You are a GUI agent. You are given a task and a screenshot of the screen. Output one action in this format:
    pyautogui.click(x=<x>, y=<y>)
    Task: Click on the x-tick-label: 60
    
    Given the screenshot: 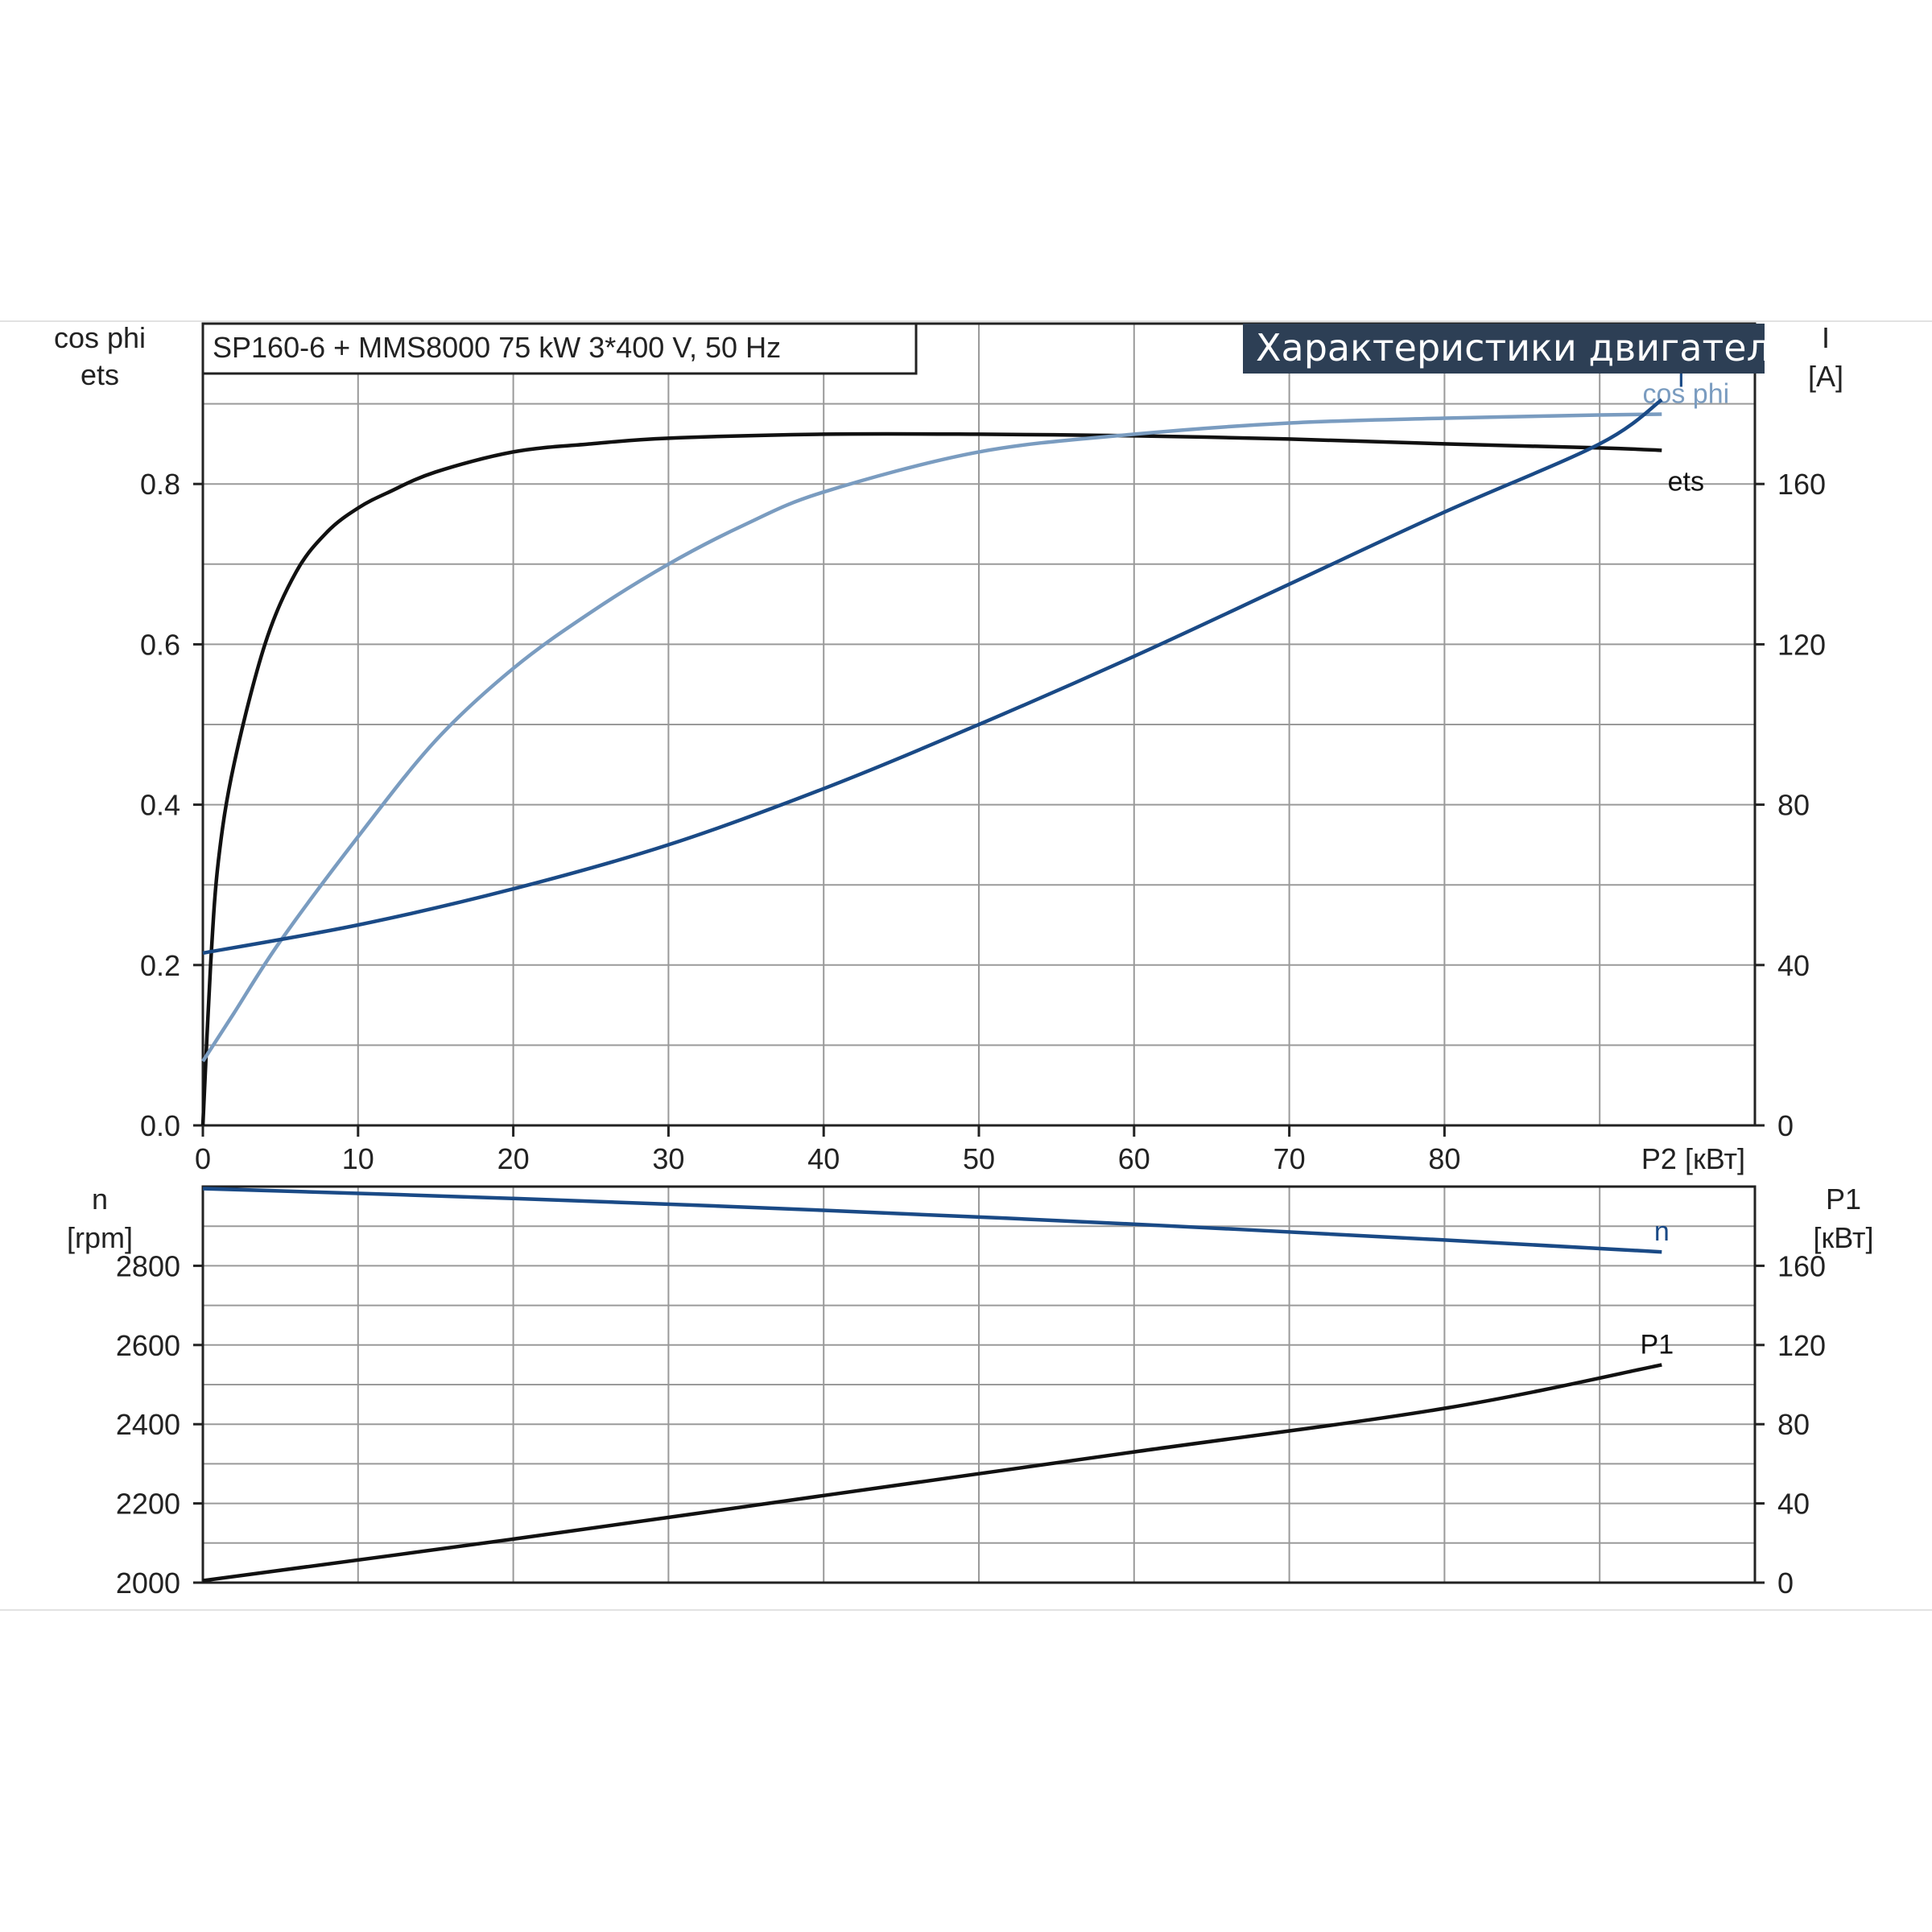 What is the action you would take?
    pyautogui.click(x=1134, y=1158)
    